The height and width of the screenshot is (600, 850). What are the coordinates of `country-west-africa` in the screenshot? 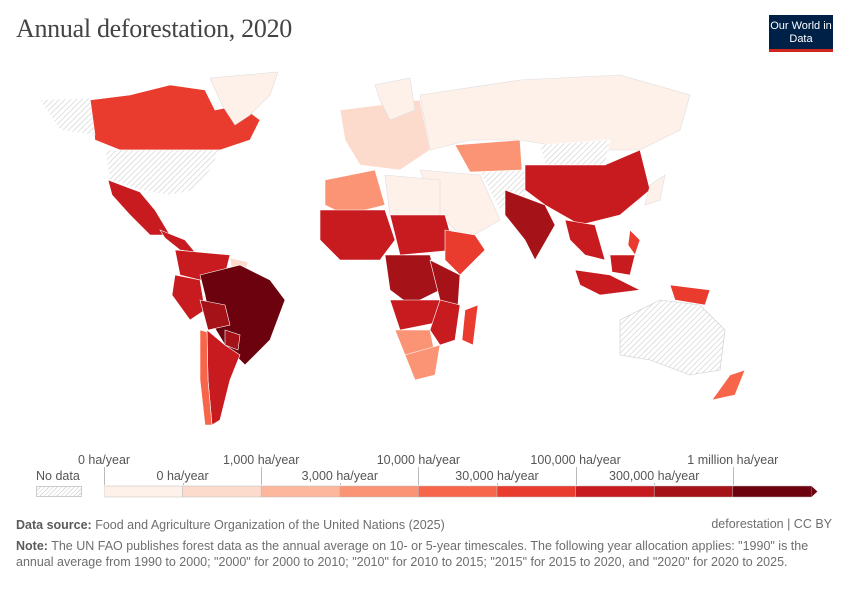 It's located at (357, 235).